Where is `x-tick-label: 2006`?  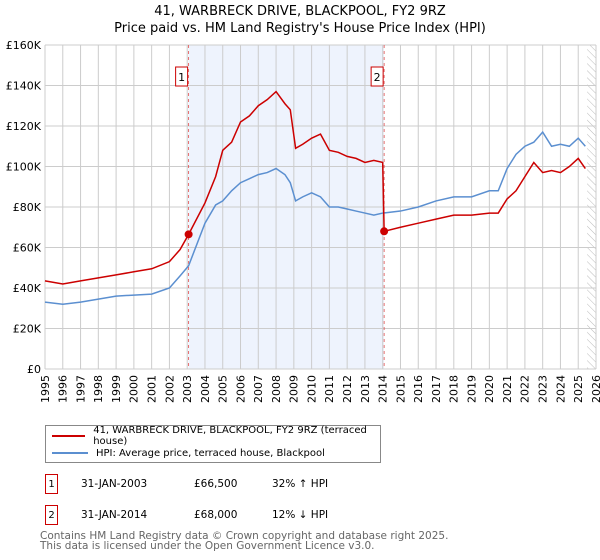 x-tick-label: 2006 is located at coordinates (240, 389).